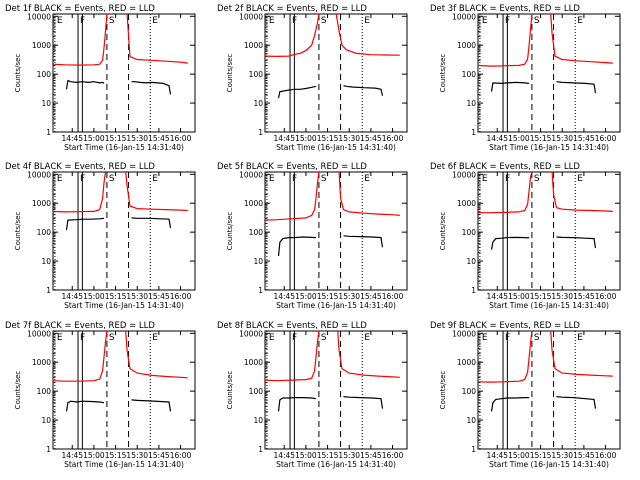 This screenshot has width=640, height=480. I want to click on chart-title: Det 5f BLACK = Events, RED = LLD, so click(292, 167).